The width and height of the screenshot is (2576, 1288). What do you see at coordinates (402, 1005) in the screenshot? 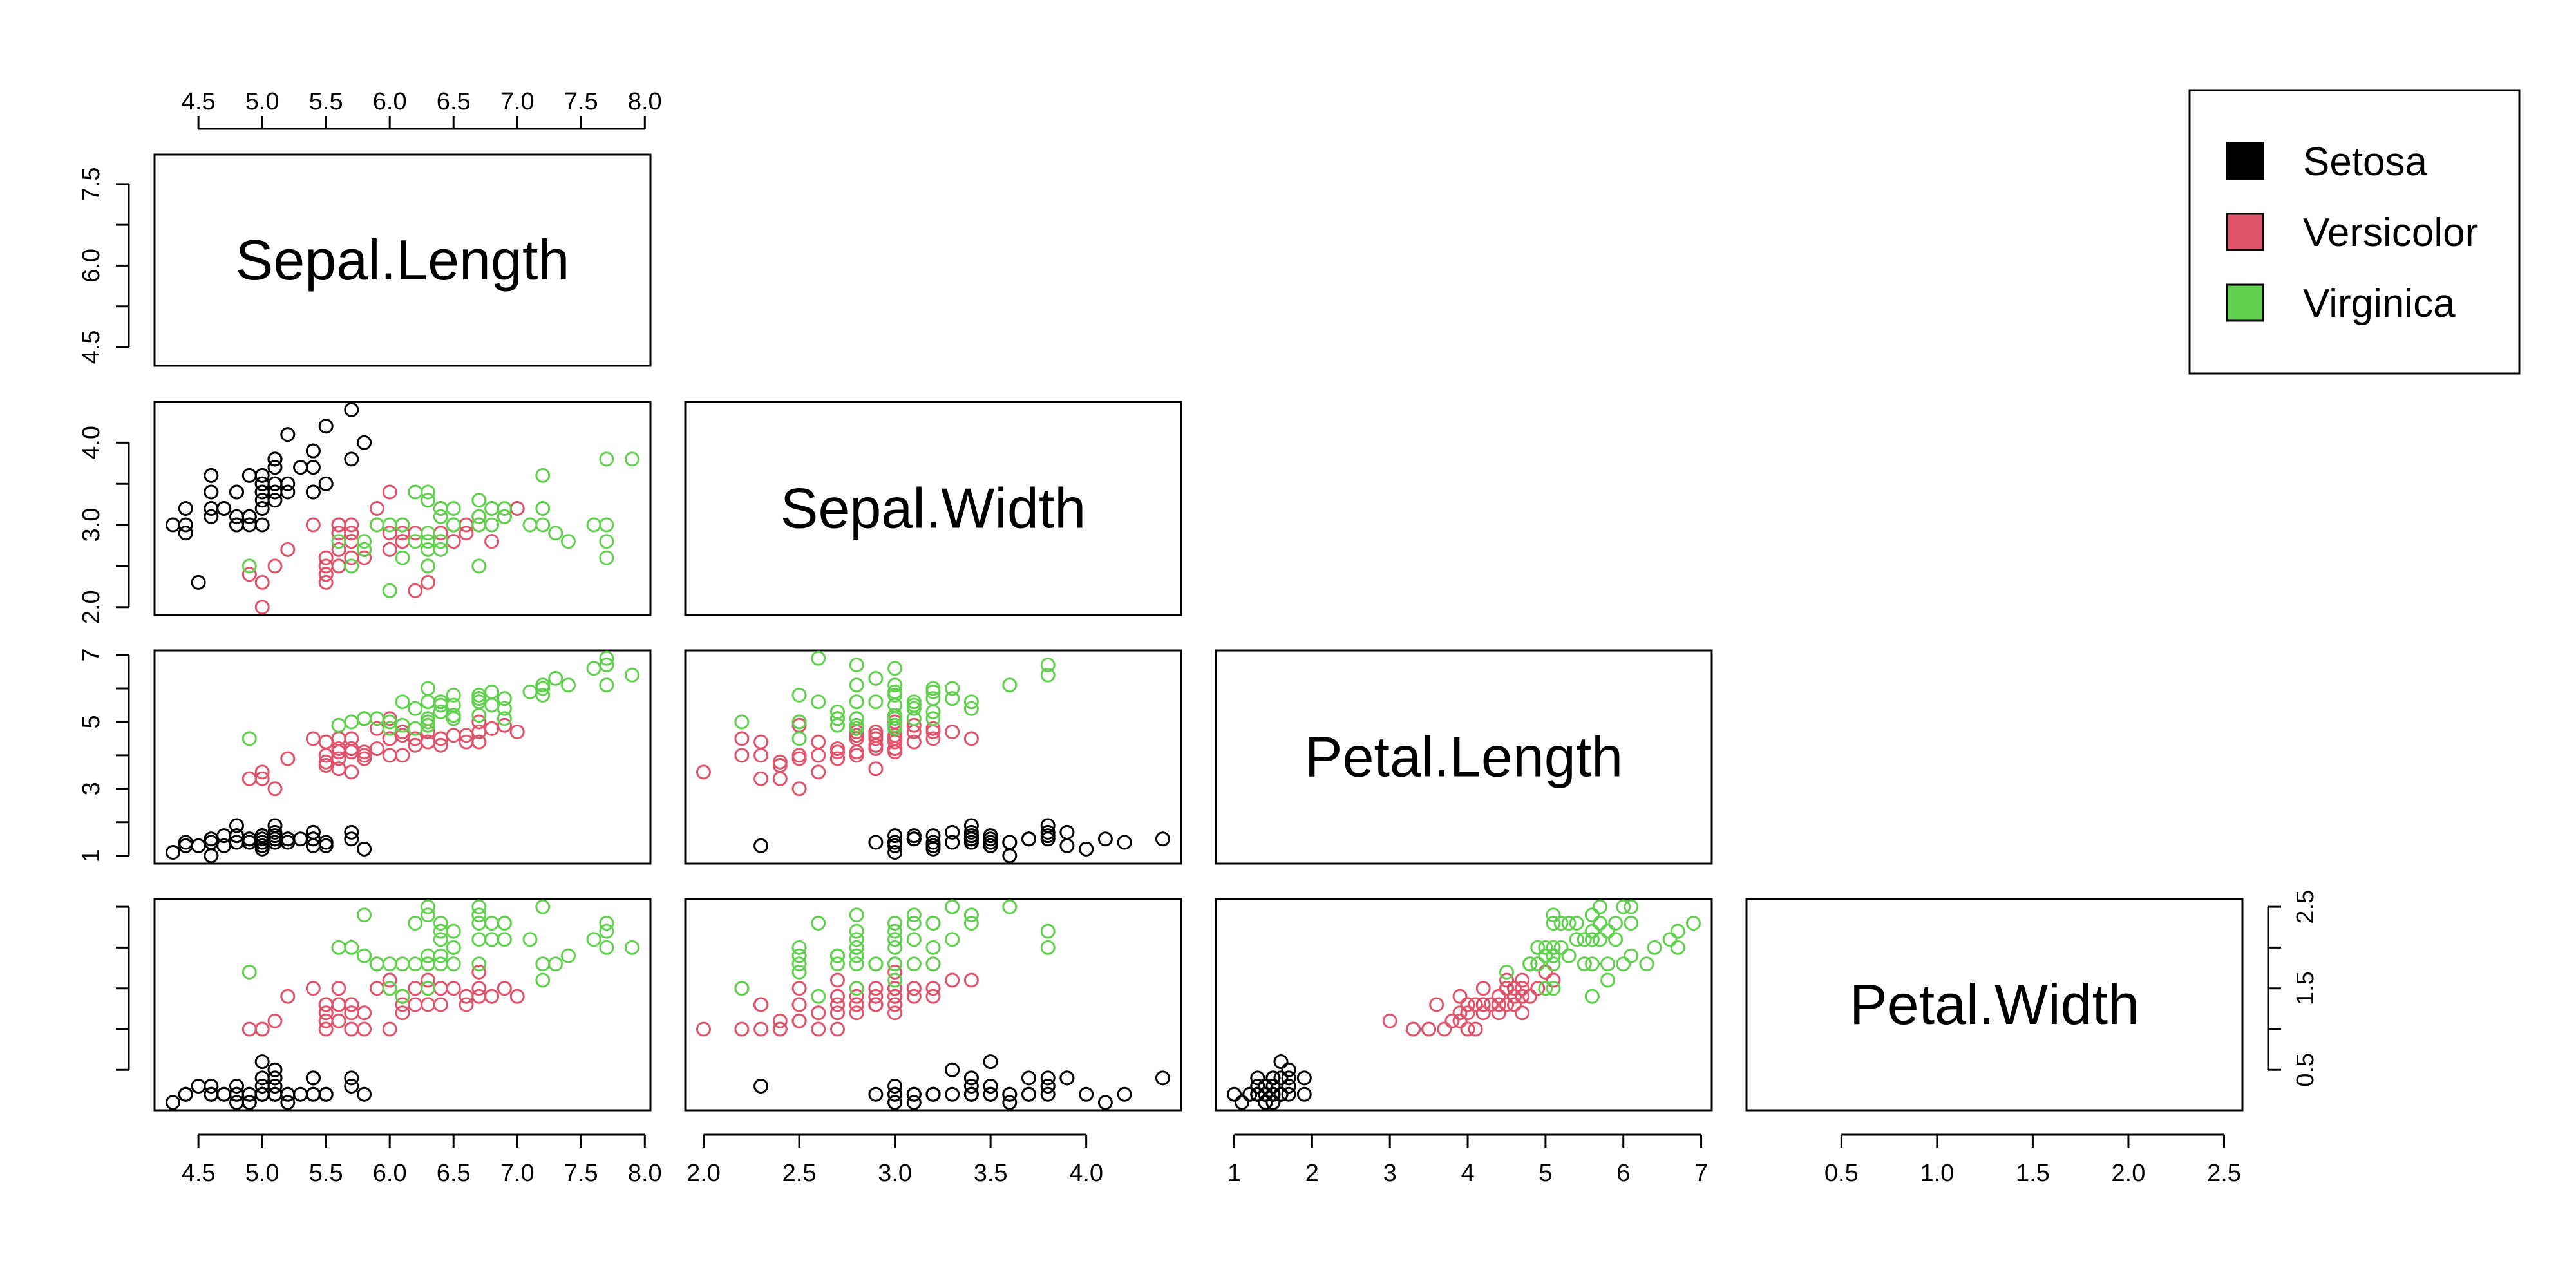
I see `panel-petal-width-vs-sepal-length` at bounding box center [402, 1005].